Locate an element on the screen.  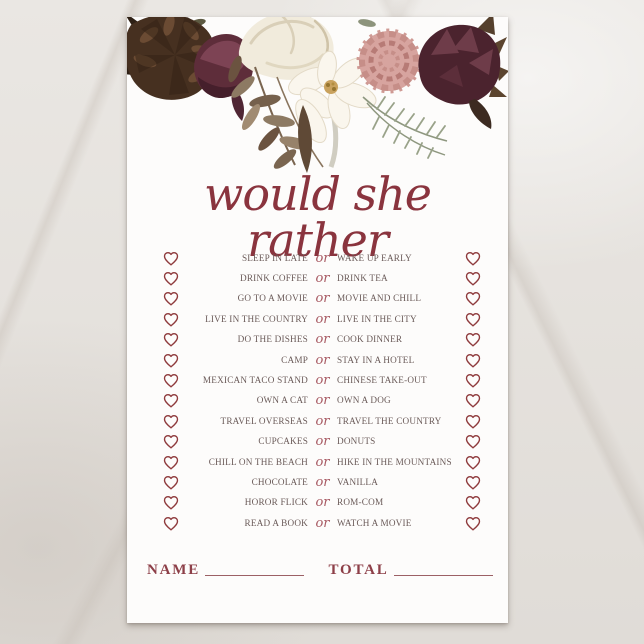
list-item: OWN A CAT or OWN A DOG is located at coordinates (317, 401).